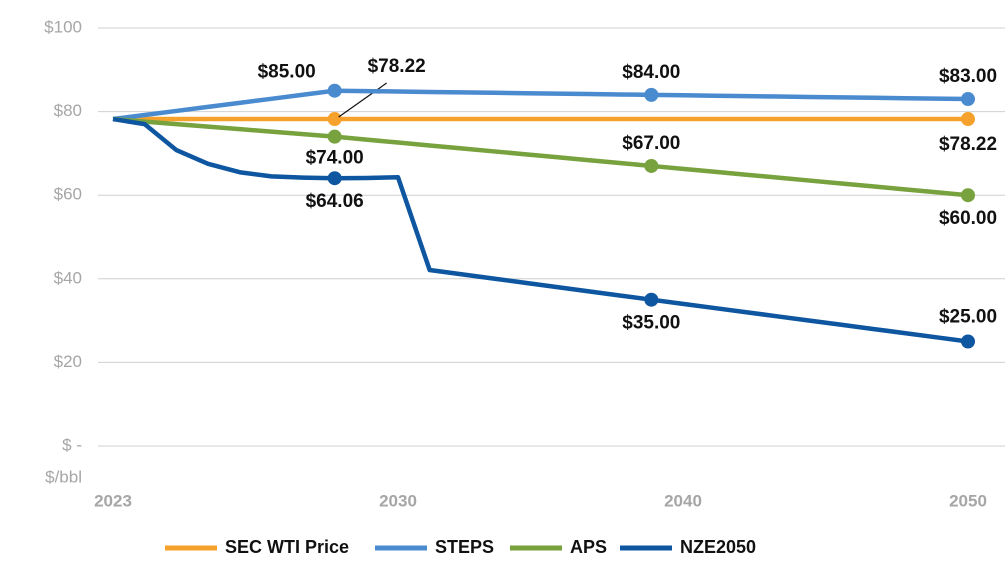  What do you see at coordinates (335, 201) in the screenshot?
I see `data-label: $64.06` at bounding box center [335, 201].